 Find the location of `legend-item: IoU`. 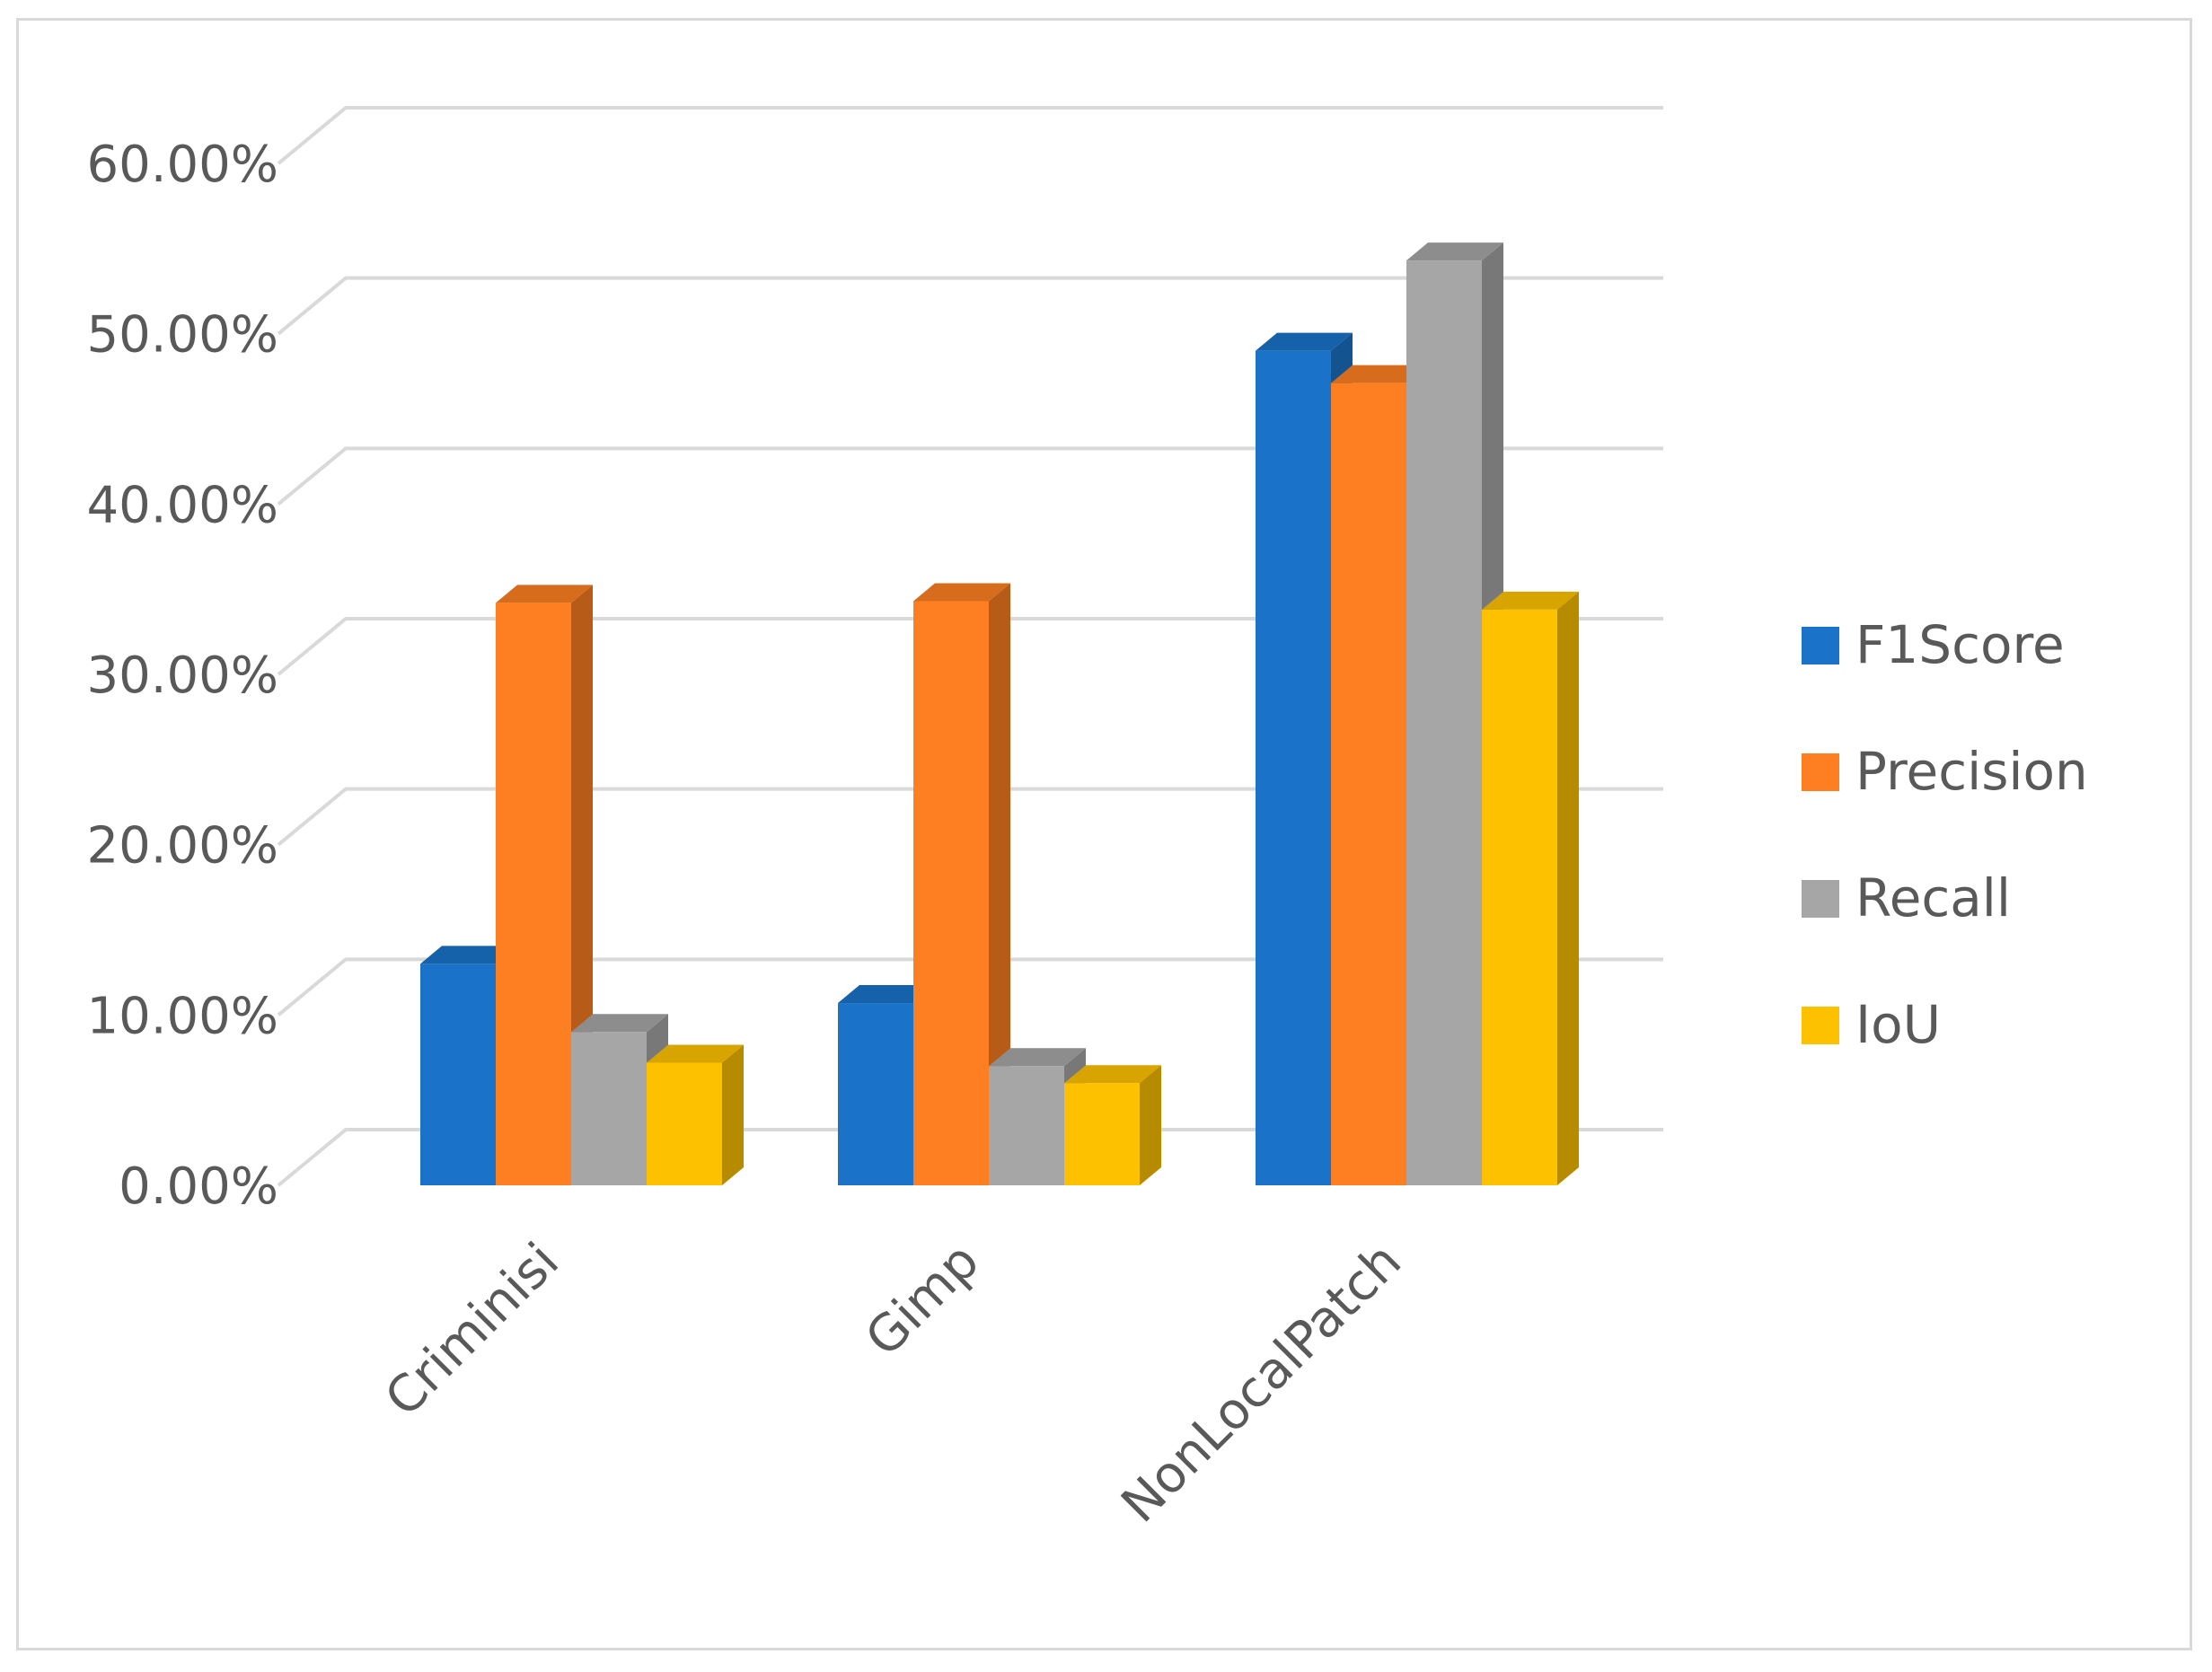

legend-item: IoU is located at coordinates (1871, 1024).